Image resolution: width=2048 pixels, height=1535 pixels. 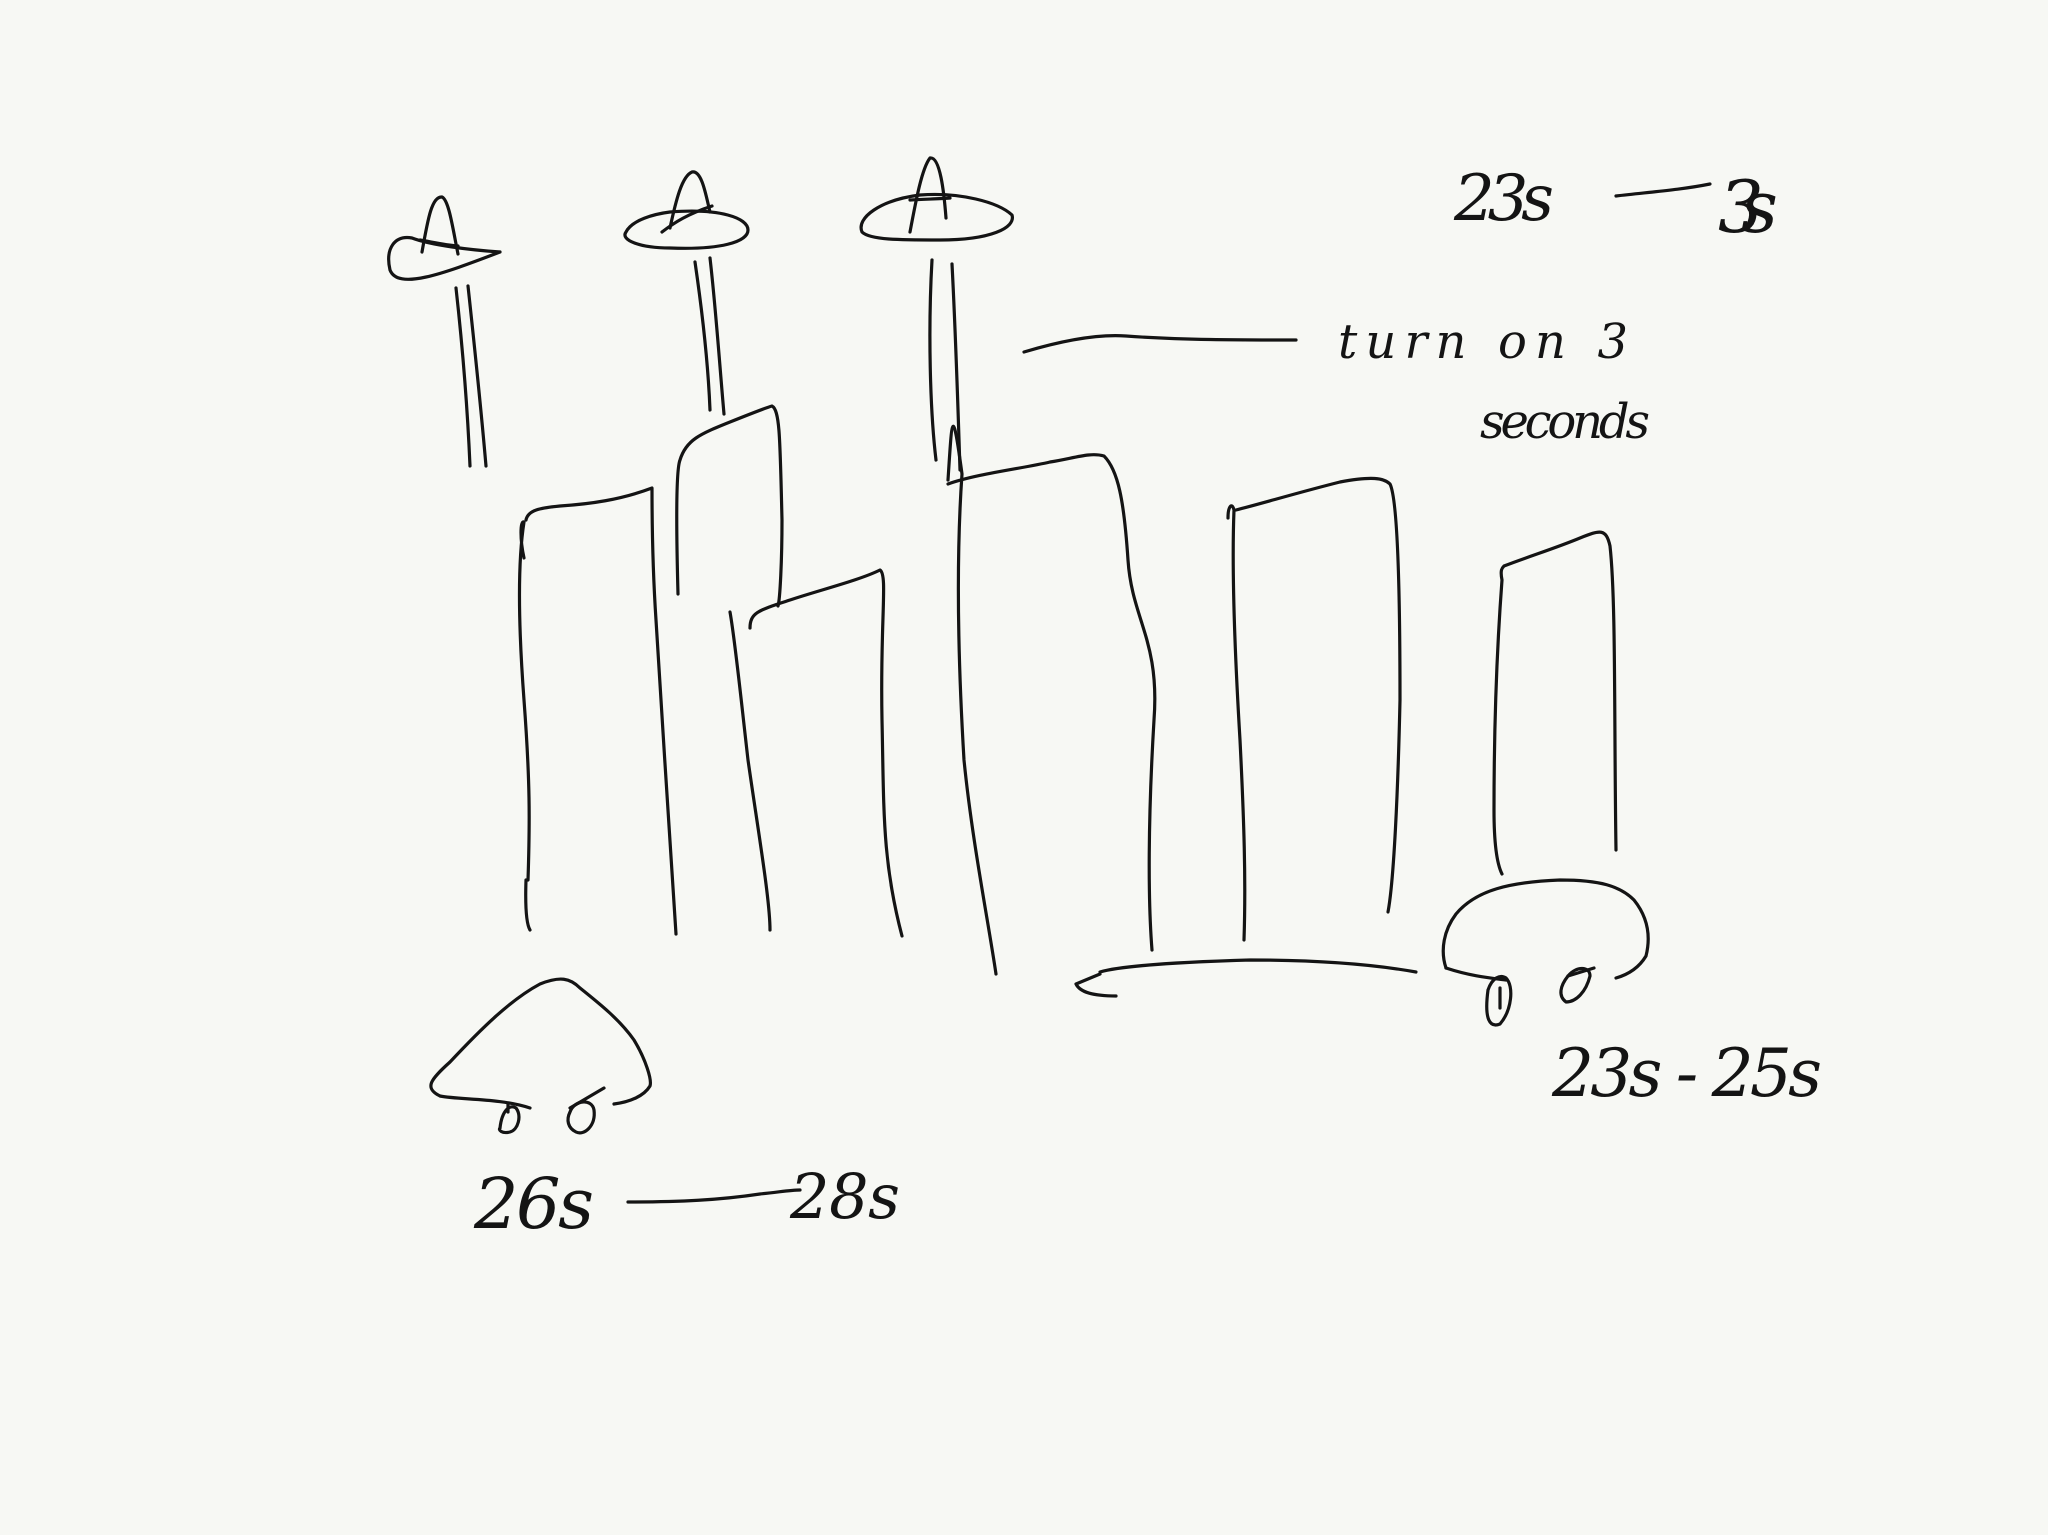 I want to click on car-right-motion-arrow, so click(x=1246, y=978).